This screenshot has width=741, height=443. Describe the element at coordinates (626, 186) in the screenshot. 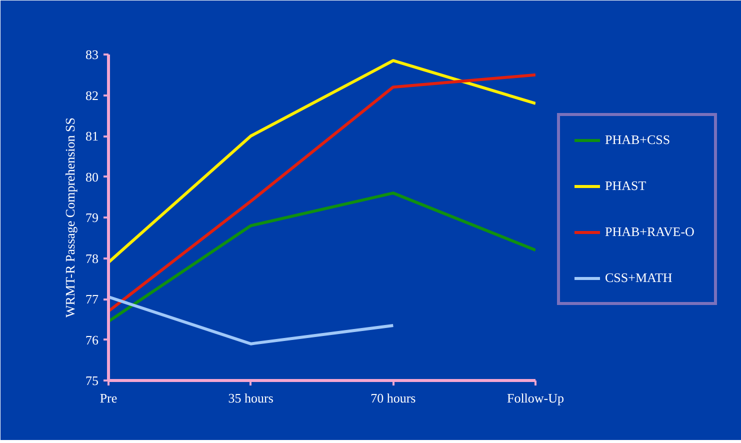

I see `legend-label: PHAST` at that location.